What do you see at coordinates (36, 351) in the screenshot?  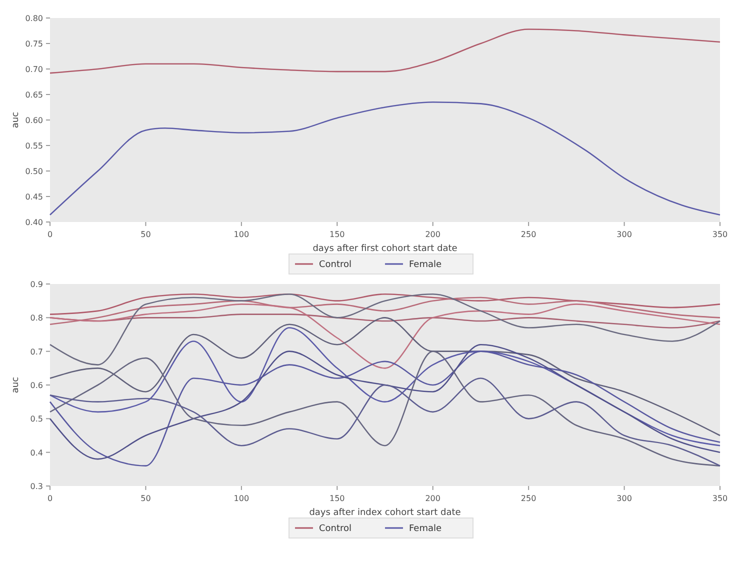 I see `y-tick-label: 0.7` at bounding box center [36, 351].